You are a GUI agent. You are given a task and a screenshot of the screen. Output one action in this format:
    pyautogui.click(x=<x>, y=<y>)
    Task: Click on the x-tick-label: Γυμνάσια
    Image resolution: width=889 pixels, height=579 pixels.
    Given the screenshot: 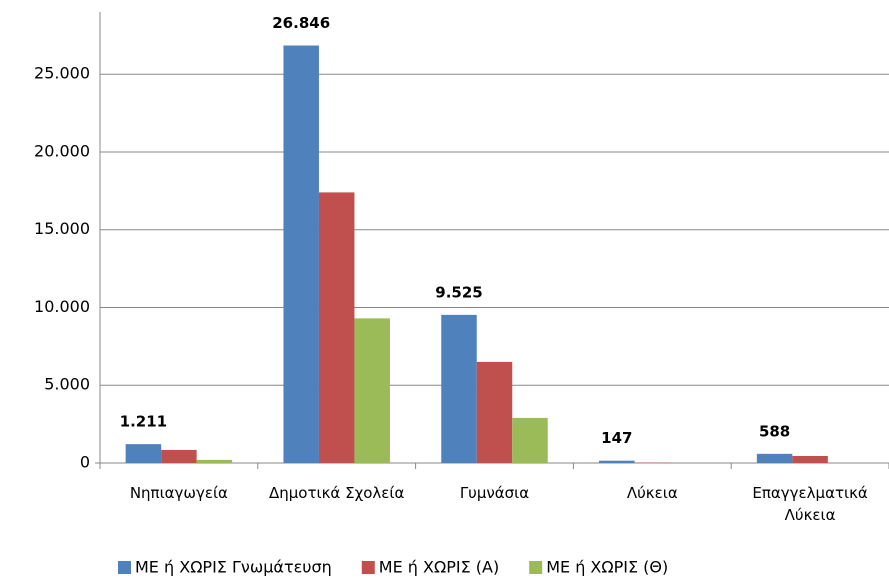 What is the action you would take?
    pyautogui.click(x=494, y=493)
    